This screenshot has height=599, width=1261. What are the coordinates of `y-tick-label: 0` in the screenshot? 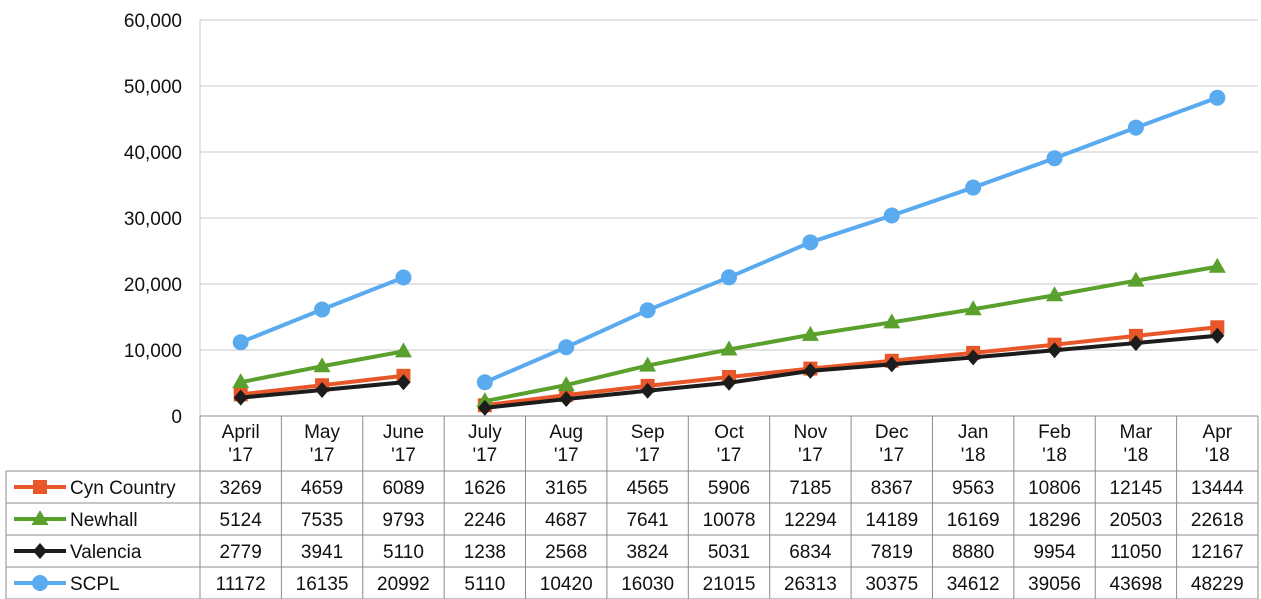 It's located at (176, 417).